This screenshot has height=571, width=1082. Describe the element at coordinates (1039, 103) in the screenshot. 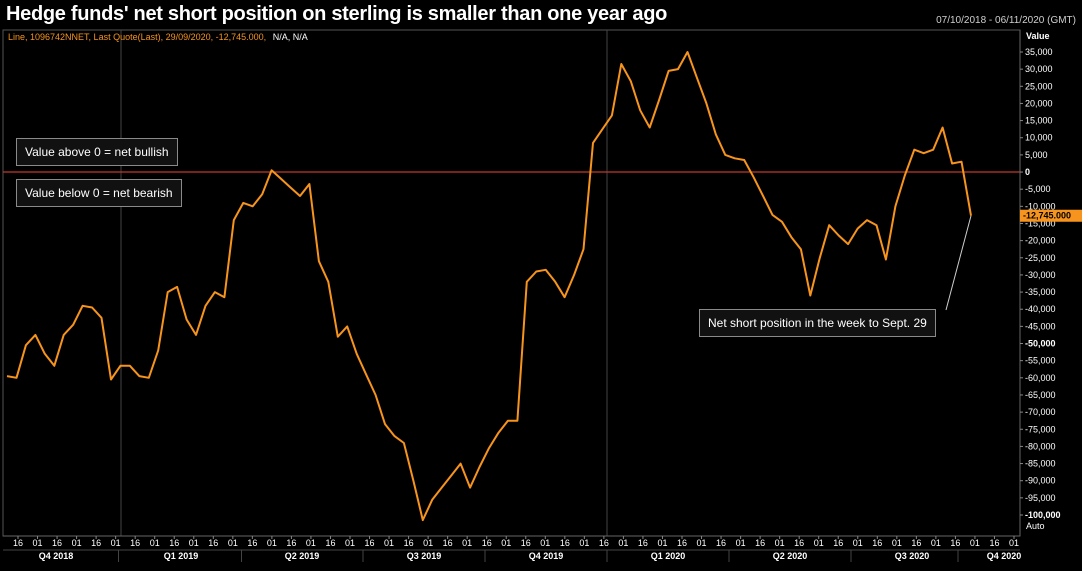

I see `y-tick-label: 20,000` at that location.